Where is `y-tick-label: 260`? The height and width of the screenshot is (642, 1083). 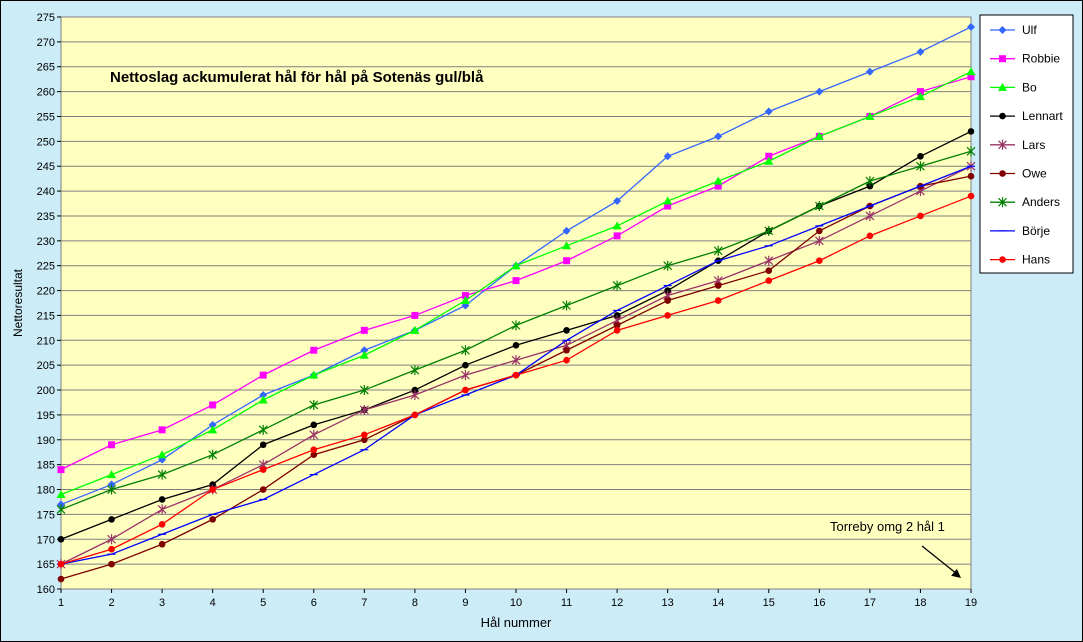 y-tick-label: 260 is located at coordinates (46, 93).